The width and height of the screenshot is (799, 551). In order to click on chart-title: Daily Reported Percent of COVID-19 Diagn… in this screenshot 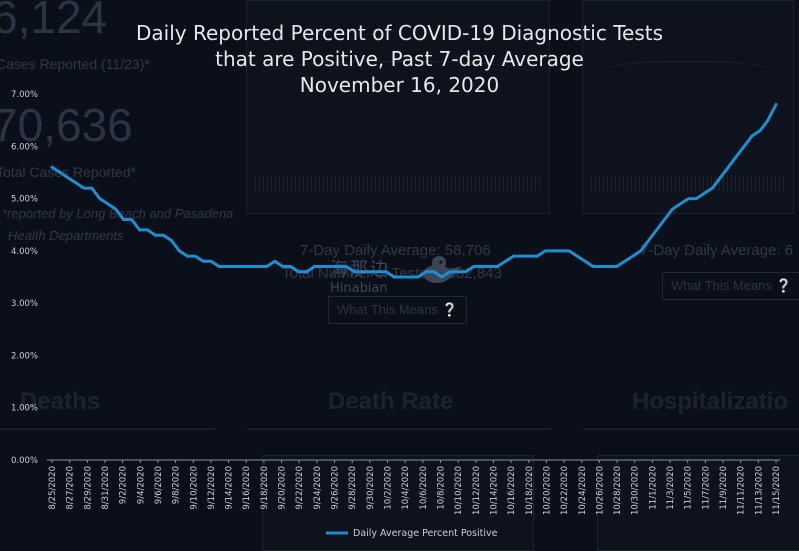, I will do `click(399, 59)`.